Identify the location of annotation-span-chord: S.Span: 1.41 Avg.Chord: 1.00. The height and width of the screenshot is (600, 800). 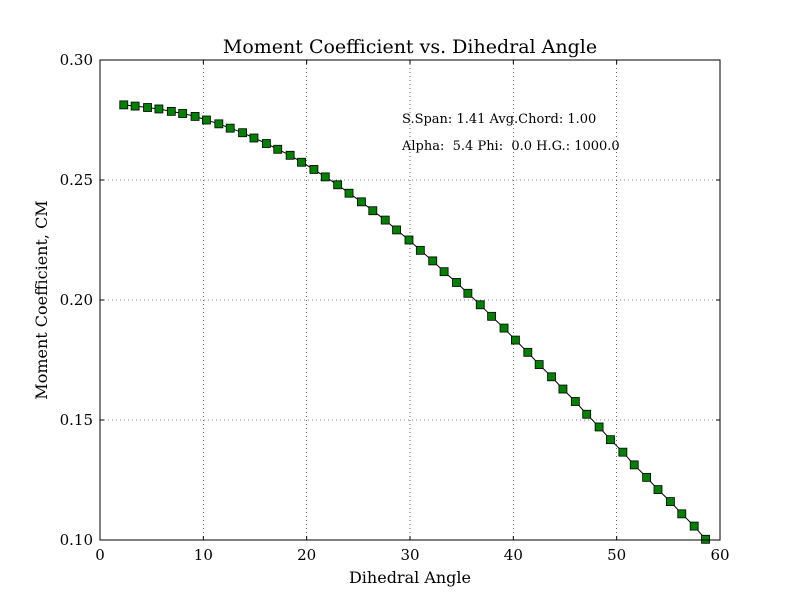
(499, 119).